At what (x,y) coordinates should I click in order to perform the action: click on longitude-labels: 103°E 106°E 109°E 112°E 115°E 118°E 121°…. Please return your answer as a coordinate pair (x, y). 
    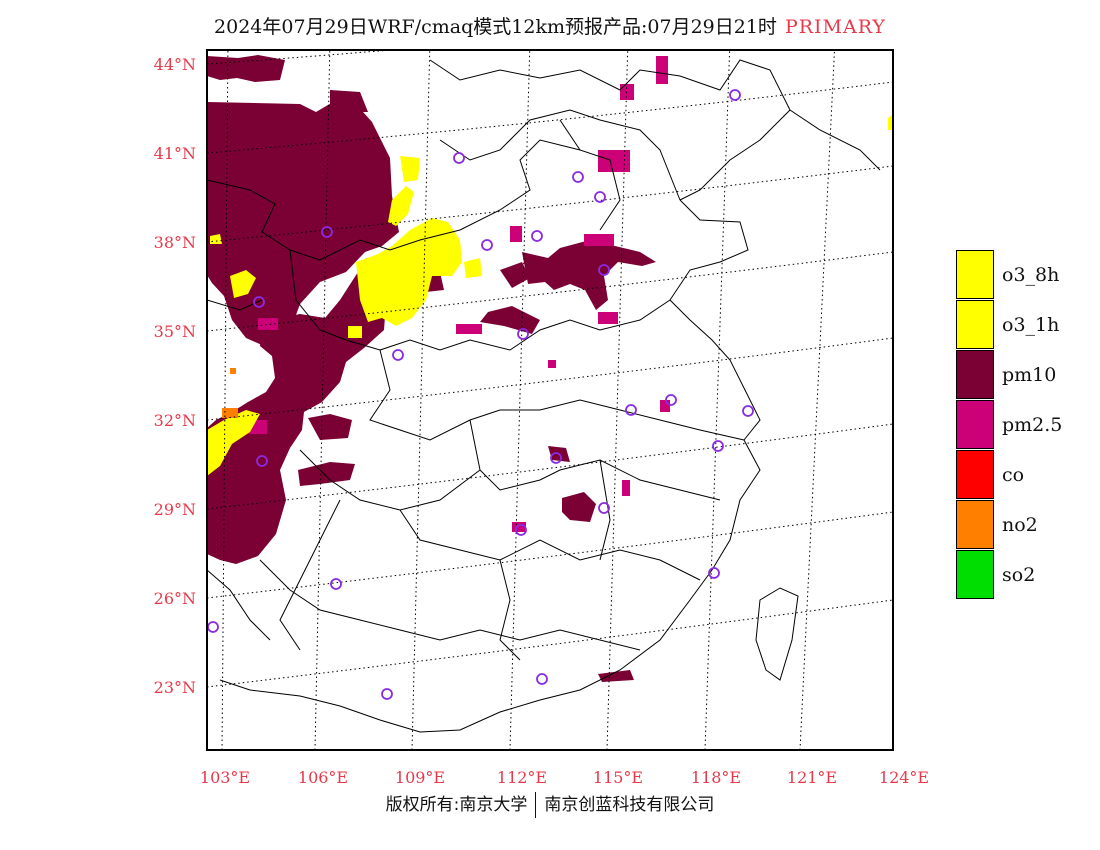
    Looking at the image, I should click on (564, 777).